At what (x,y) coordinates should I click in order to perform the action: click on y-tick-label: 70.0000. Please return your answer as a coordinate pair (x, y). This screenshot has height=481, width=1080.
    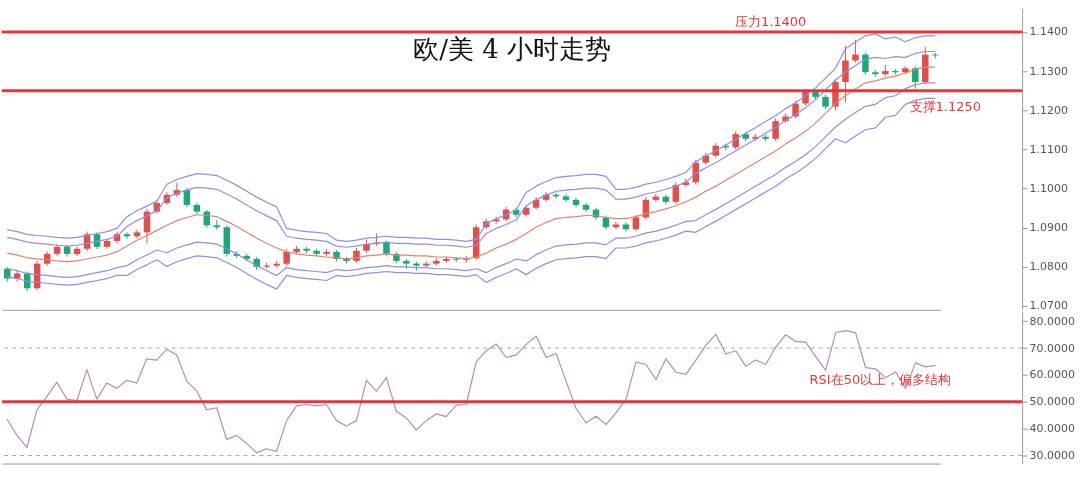
    Looking at the image, I should click on (1052, 348).